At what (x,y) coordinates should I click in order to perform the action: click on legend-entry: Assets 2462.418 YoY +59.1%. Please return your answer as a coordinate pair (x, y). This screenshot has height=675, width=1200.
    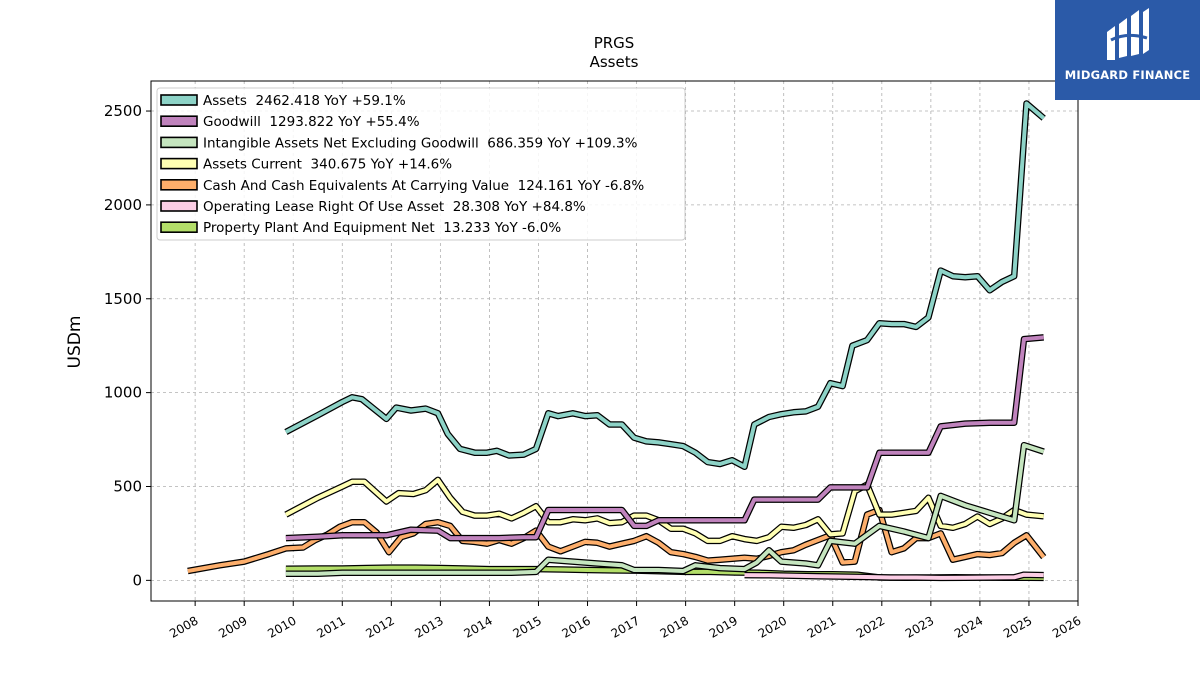
    Looking at the image, I should click on (304, 101).